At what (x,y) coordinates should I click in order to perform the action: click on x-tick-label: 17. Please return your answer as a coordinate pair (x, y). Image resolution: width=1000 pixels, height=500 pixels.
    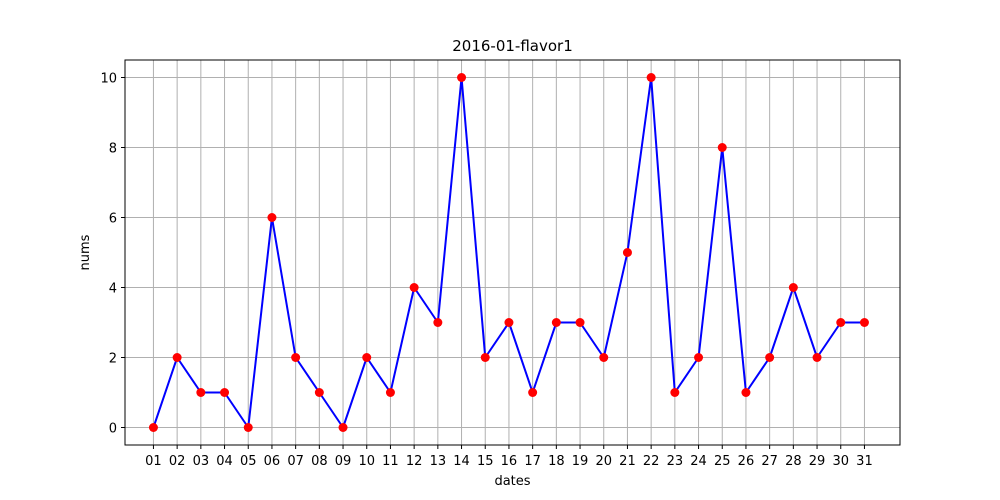
    Looking at the image, I should click on (532, 461).